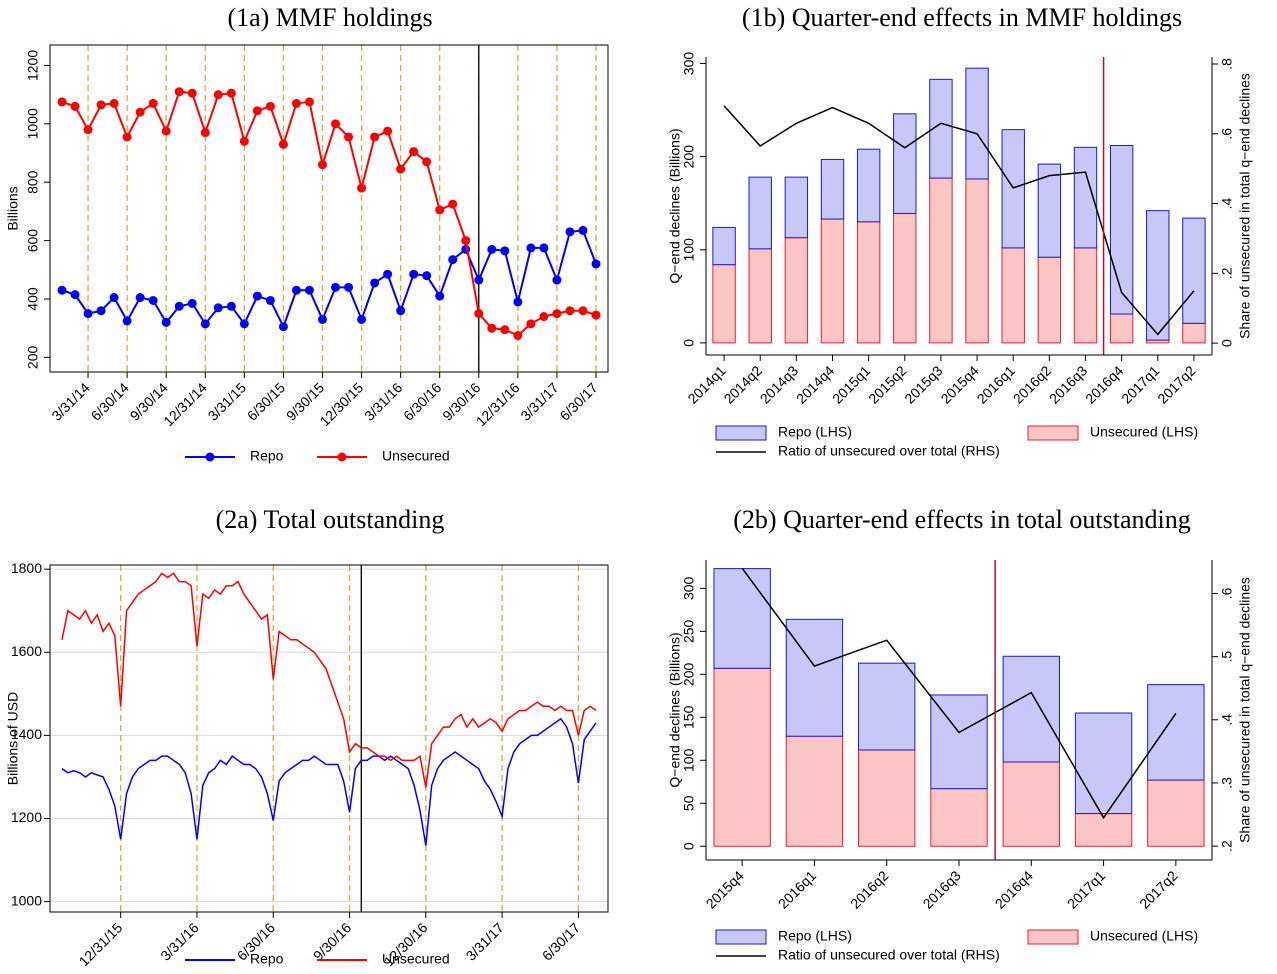 This screenshot has width=1277, height=974. What do you see at coordinates (689, 588) in the screenshot?
I see `y-tick-label: 300` at bounding box center [689, 588].